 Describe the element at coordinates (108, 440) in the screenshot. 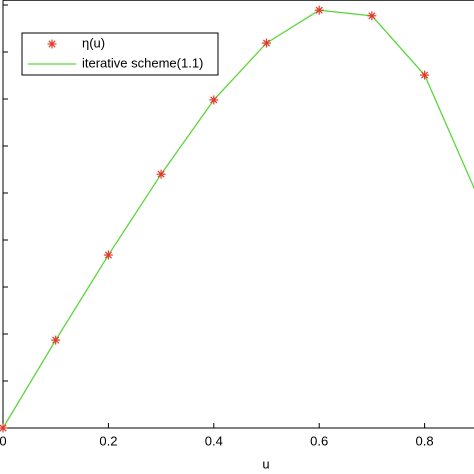

I see `x-tick-label: 0.2` at that location.